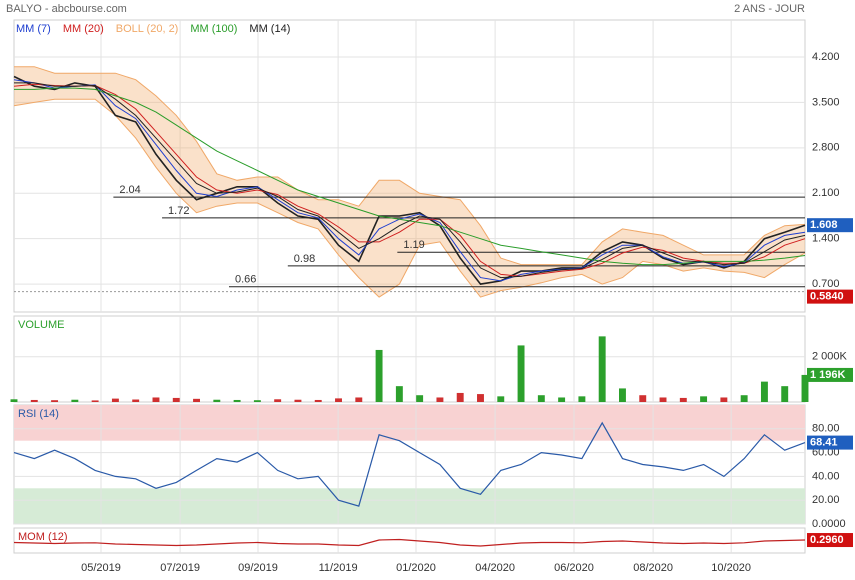  What do you see at coordinates (33, 29) in the screenshot?
I see `legend-entry: MM (7)` at bounding box center [33, 29].